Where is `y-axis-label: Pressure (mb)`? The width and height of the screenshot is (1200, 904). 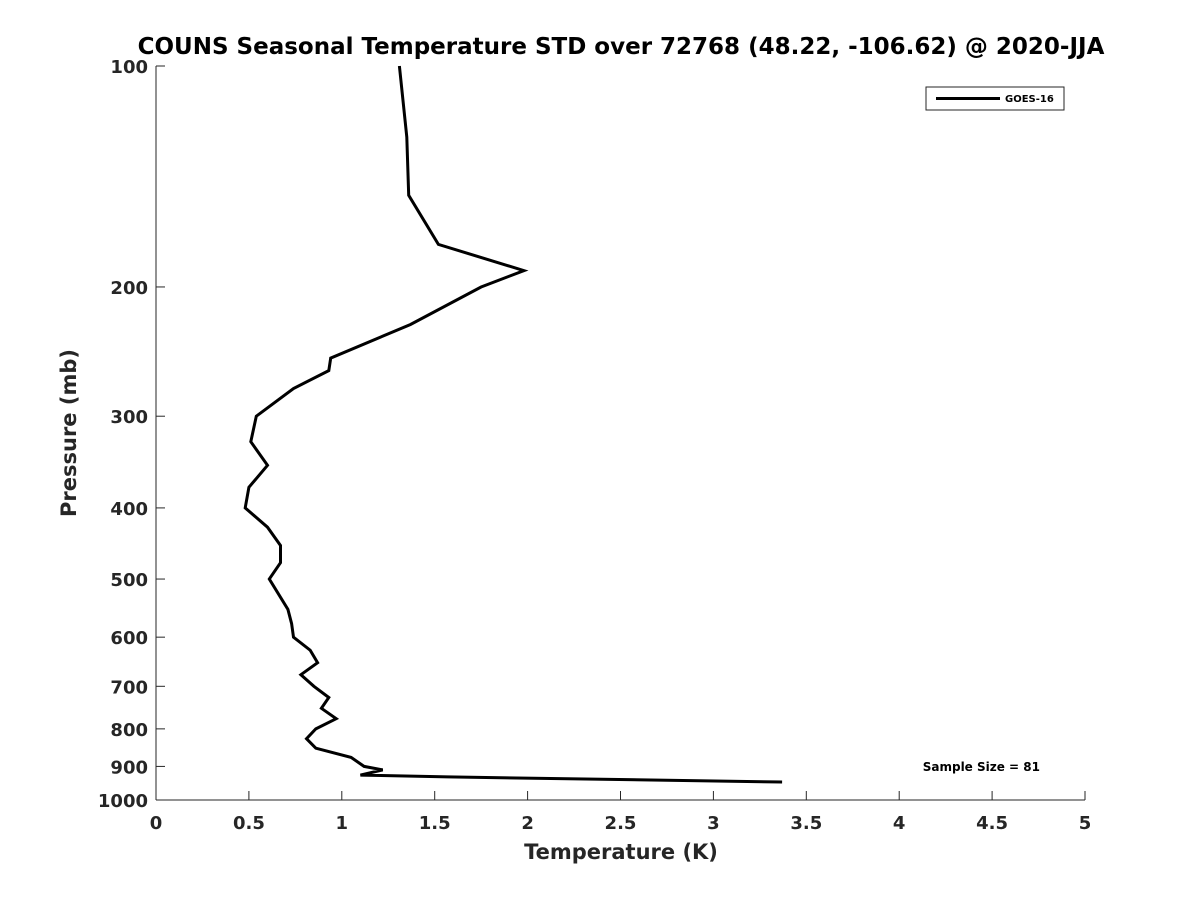
y-axis-label: Pressure (mb) is located at coordinates (69, 433).